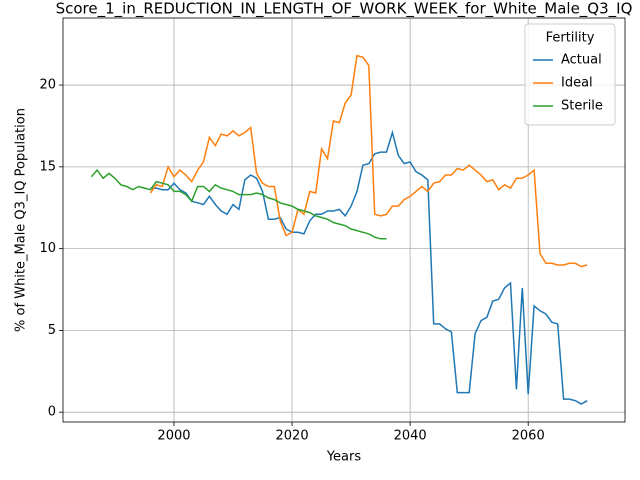 The width and height of the screenshot is (640, 480). Describe the element at coordinates (52, 330) in the screenshot. I see `y-tick-label: 5` at that location.